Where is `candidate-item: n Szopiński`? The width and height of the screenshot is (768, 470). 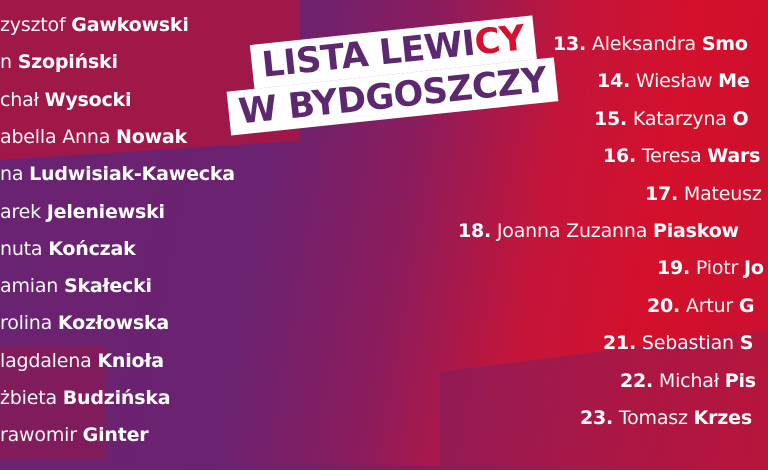 candidate-item: n Szopiński is located at coordinates (59, 62).